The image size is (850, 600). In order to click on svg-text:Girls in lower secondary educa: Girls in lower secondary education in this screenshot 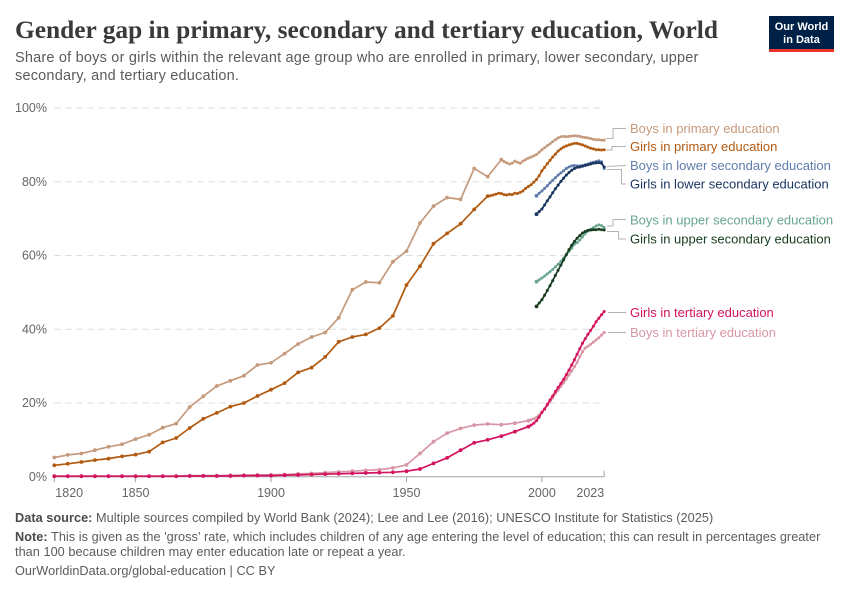, I will do `click(729, 184)`.